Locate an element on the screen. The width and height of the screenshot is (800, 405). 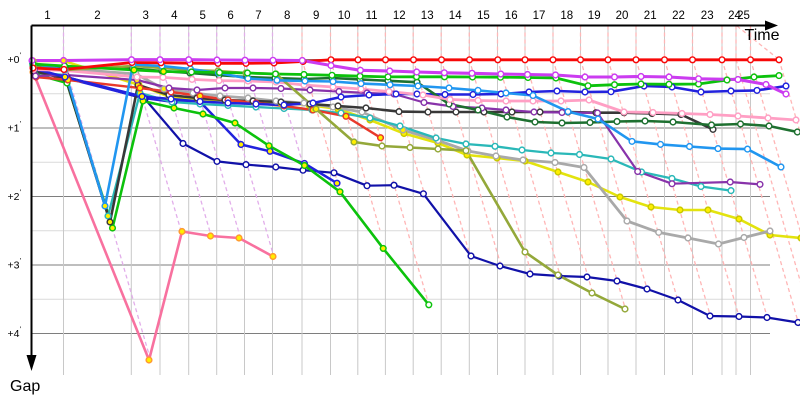
svg-text: 22 is located at coordinates (678, 16).